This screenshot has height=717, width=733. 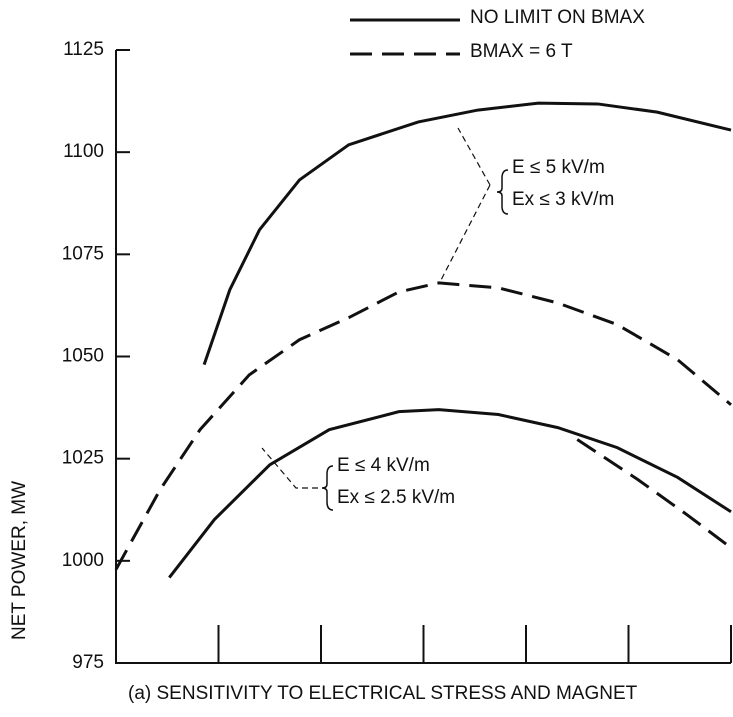 What do you see at coordinates (83, 253) in the screenshot?
I see `y-tick-label: 1075` at bounding box center [83, 253].